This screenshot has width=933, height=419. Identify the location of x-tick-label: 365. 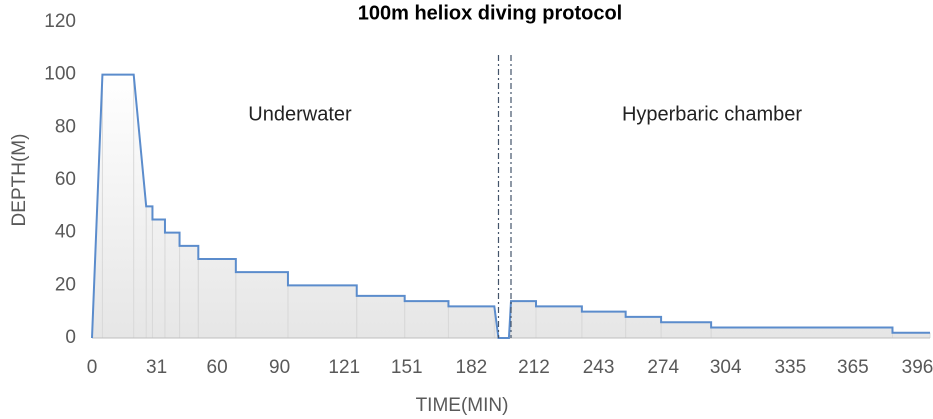
(853, 367).